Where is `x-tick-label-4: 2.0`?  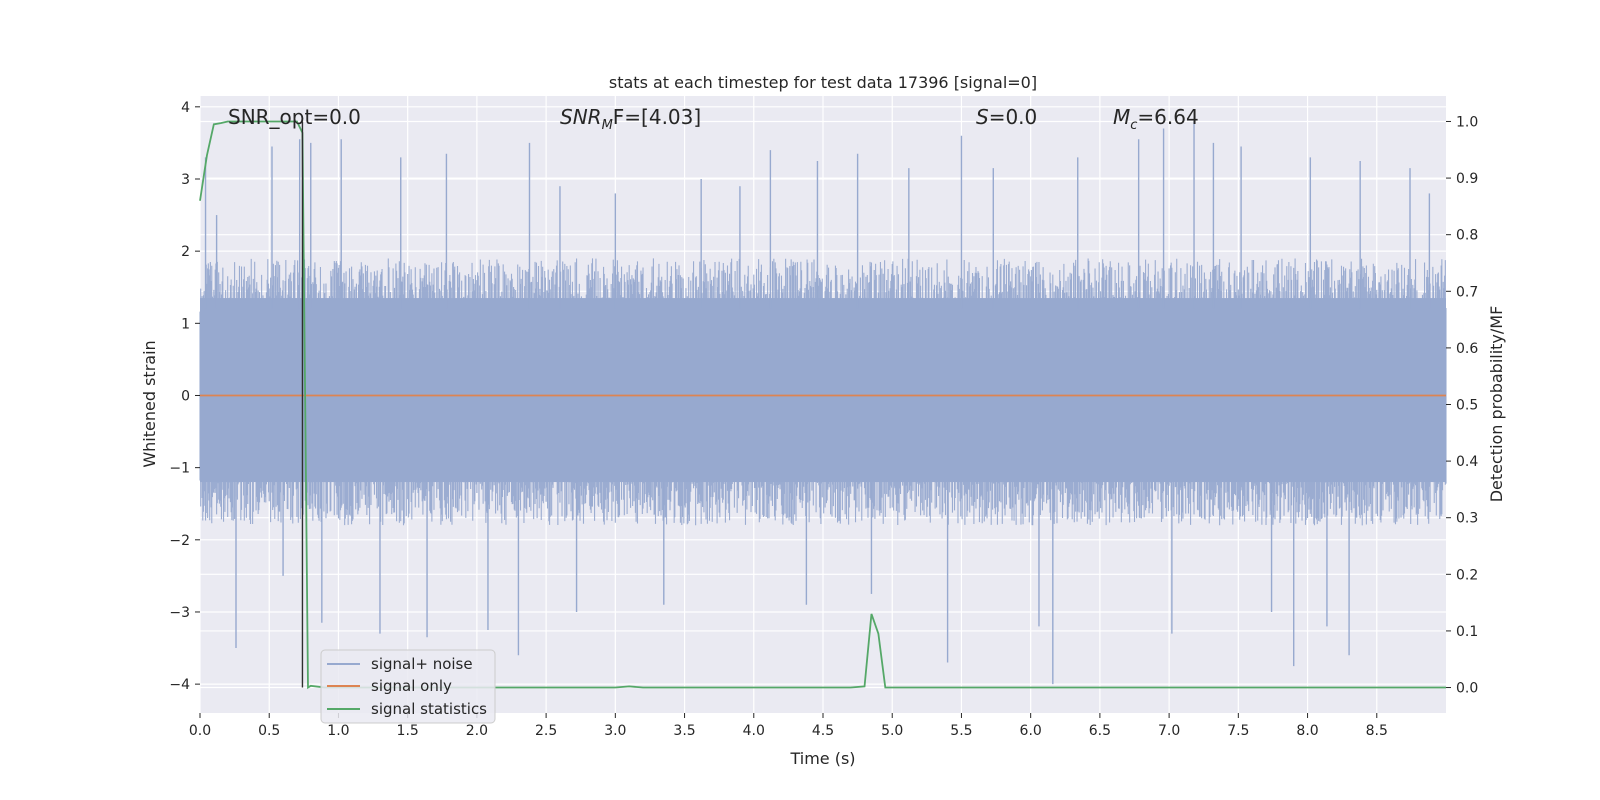
x-tick-label-4: 2.0 is located at coordinates (477, 731).